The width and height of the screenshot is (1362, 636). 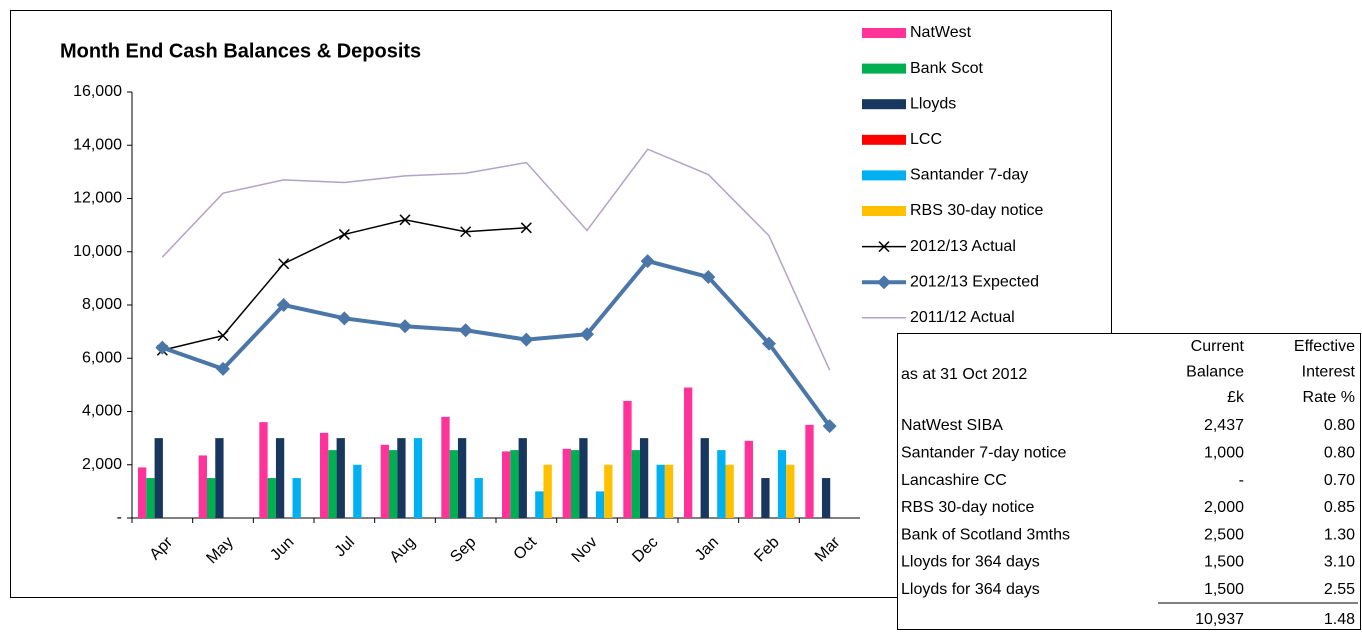 What do you see at coordinates (97, 198) in the screenshot?
I see `y-tick-label: 12,000` at bounding box center [97, 198].